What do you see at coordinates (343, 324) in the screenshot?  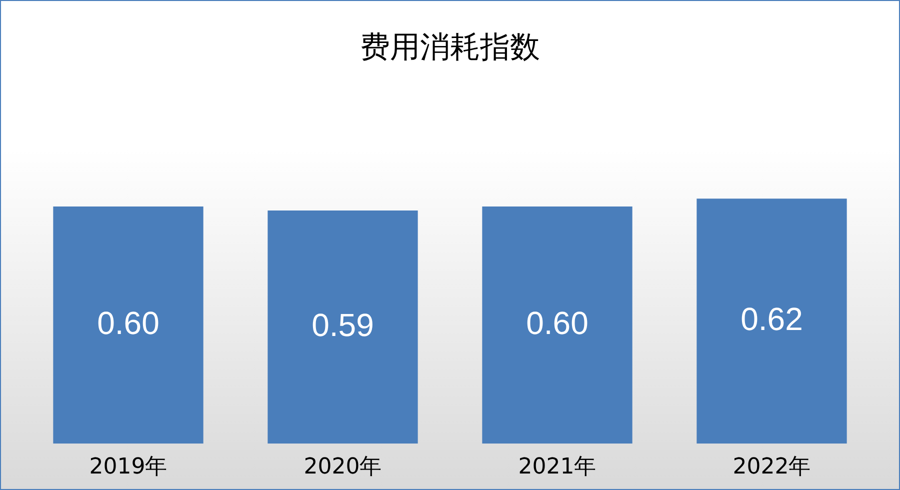 I see `data-label: 0.59` at bounding box center [343, 324].